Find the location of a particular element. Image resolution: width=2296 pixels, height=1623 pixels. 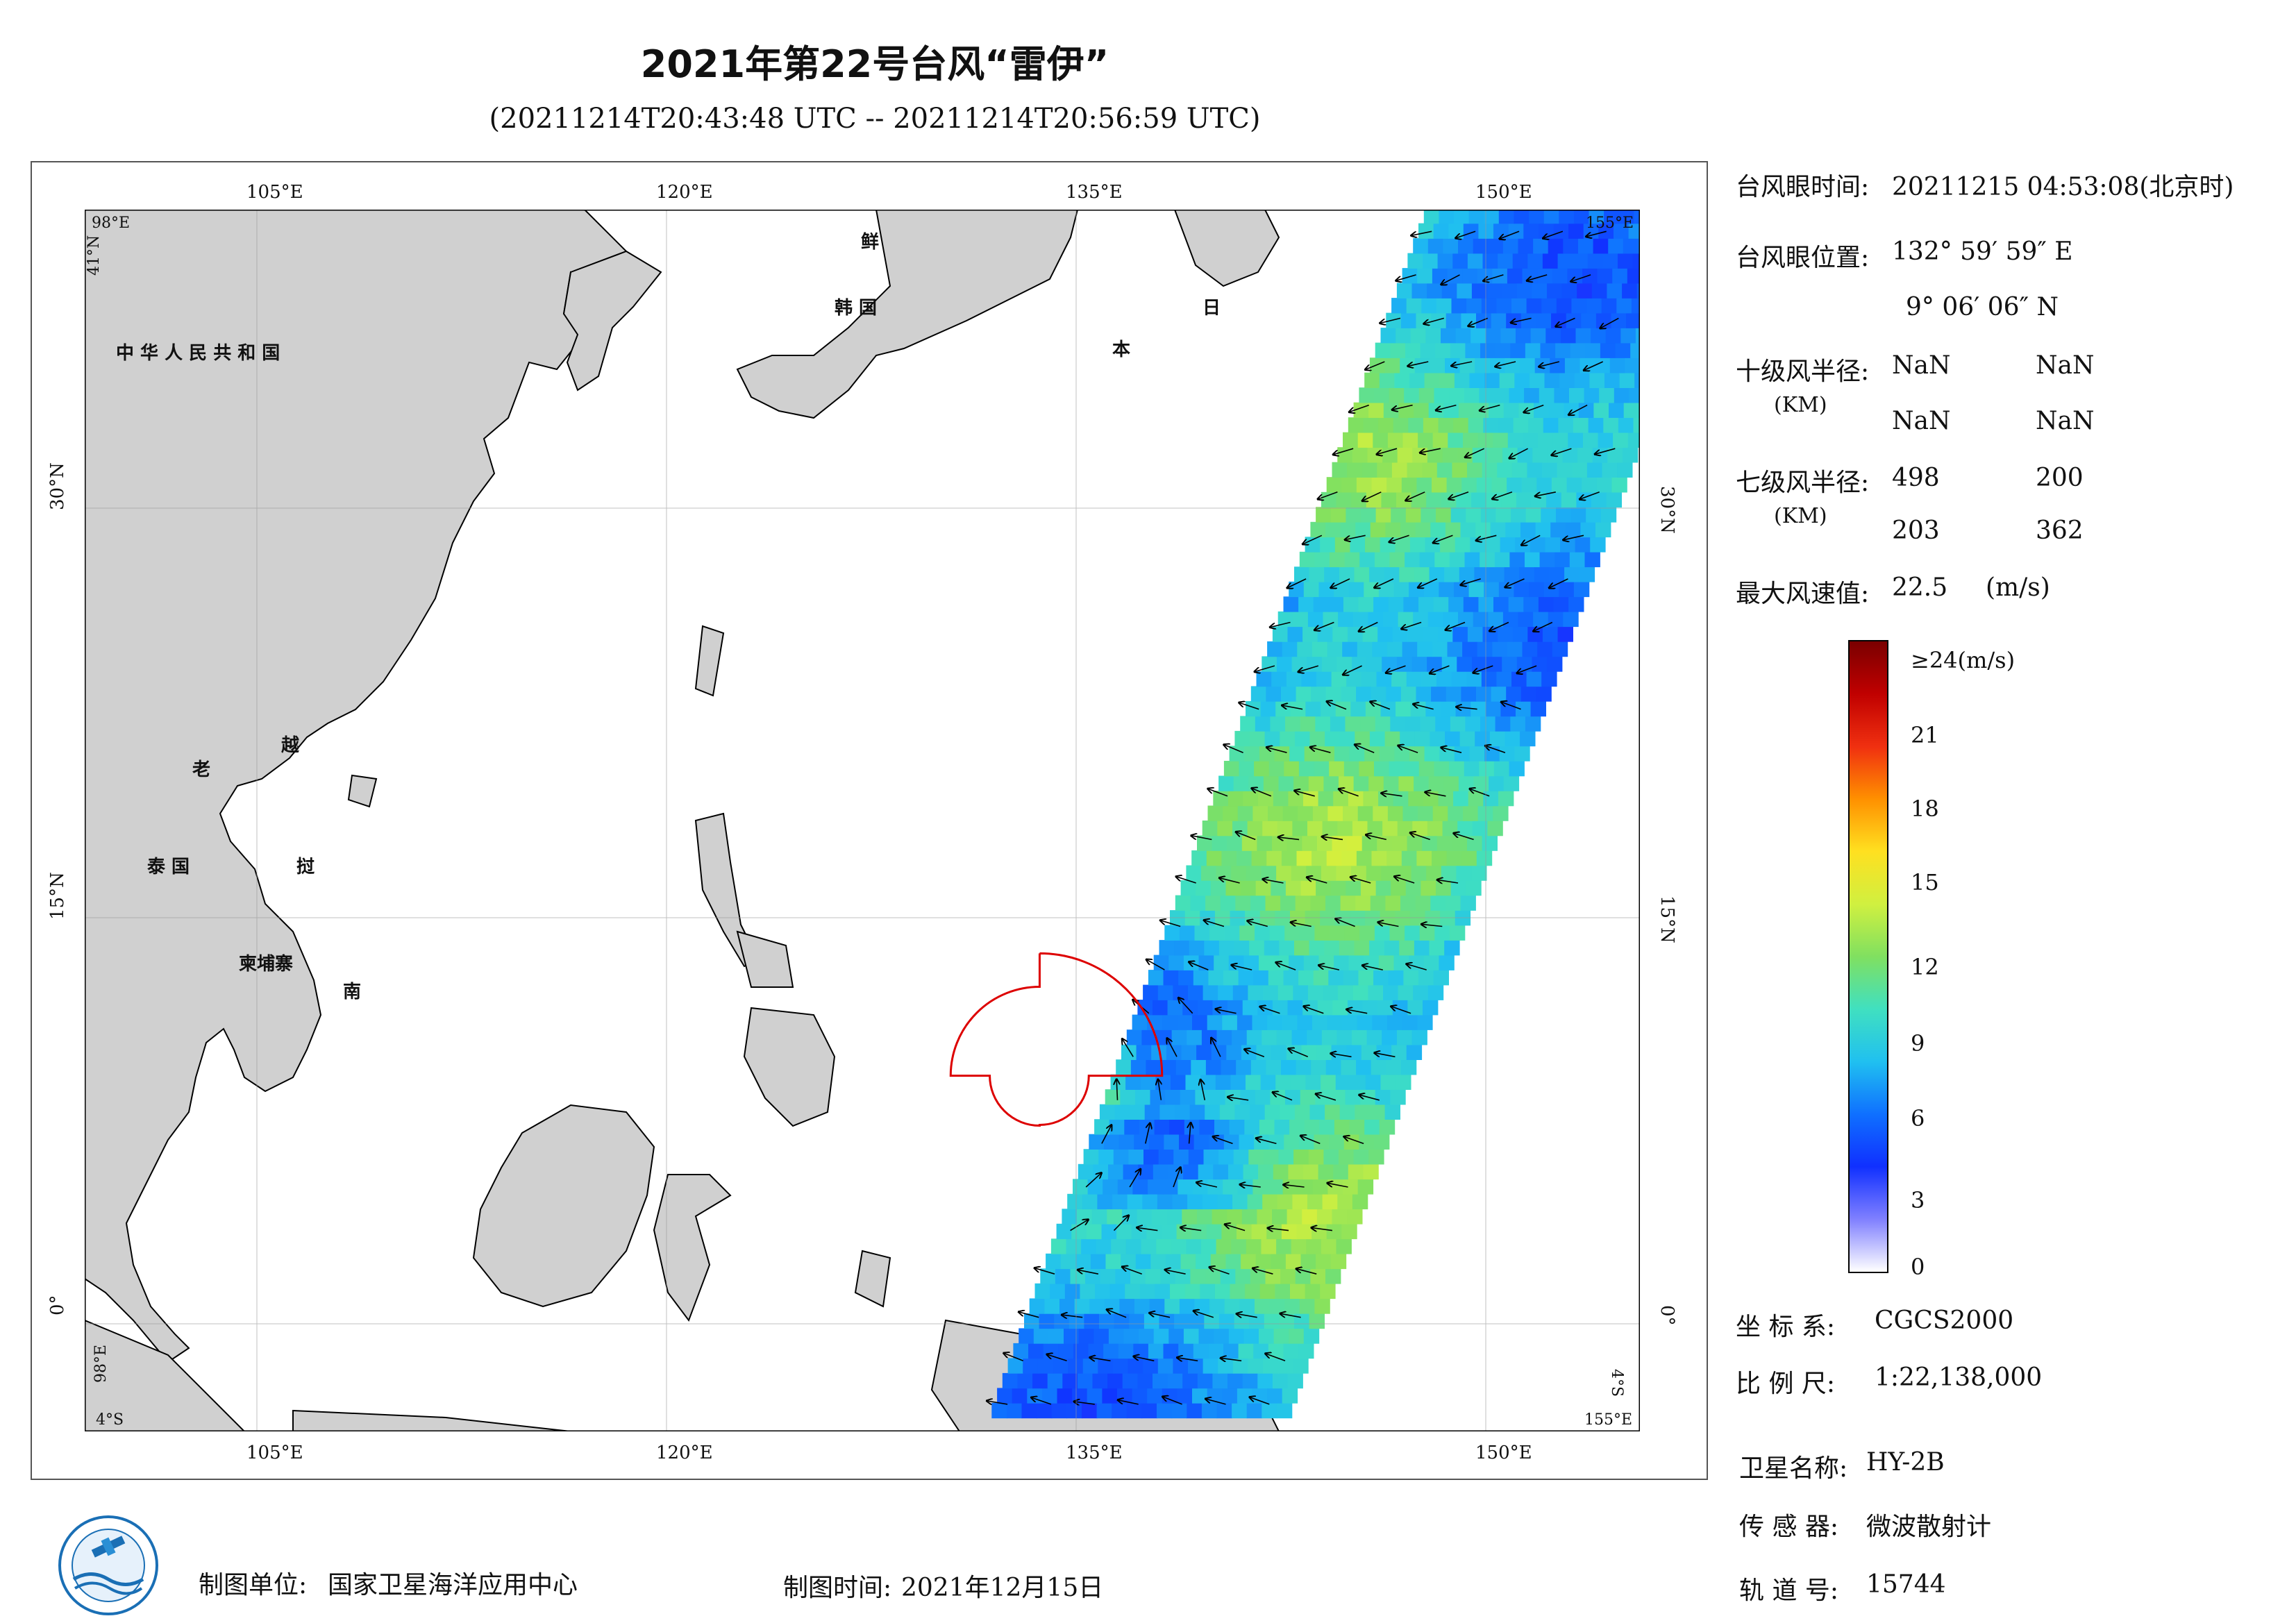

label-china: 中 华 人 民 共 和 国 is located at coordinates (198, 353).